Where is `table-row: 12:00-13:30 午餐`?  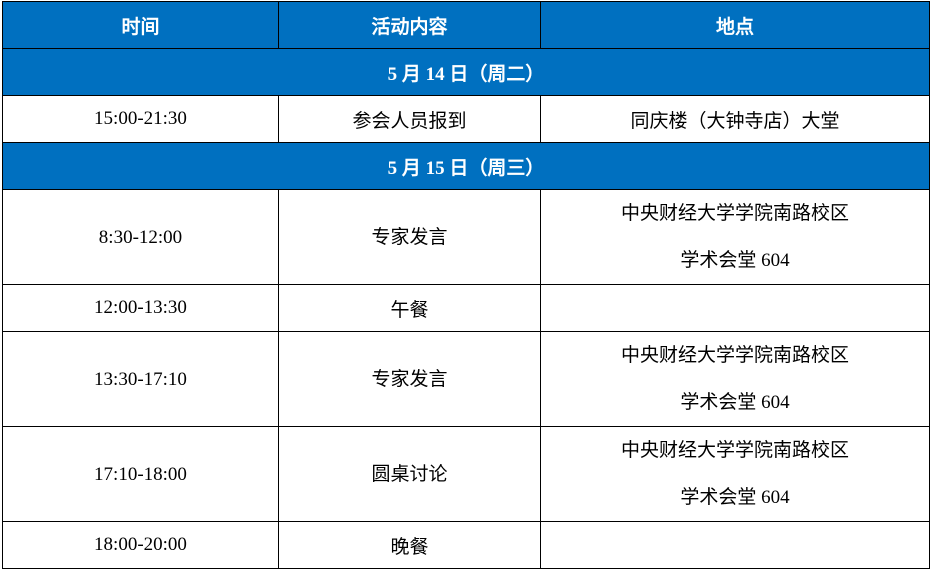
table-row: 12:00-13:30 午餐 is located at coordinates (466, 308).